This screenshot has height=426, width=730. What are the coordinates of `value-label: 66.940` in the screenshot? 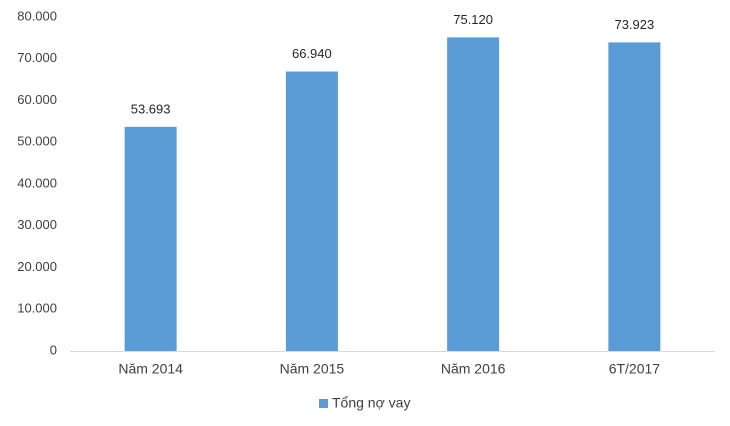 It's located at (312, 53).